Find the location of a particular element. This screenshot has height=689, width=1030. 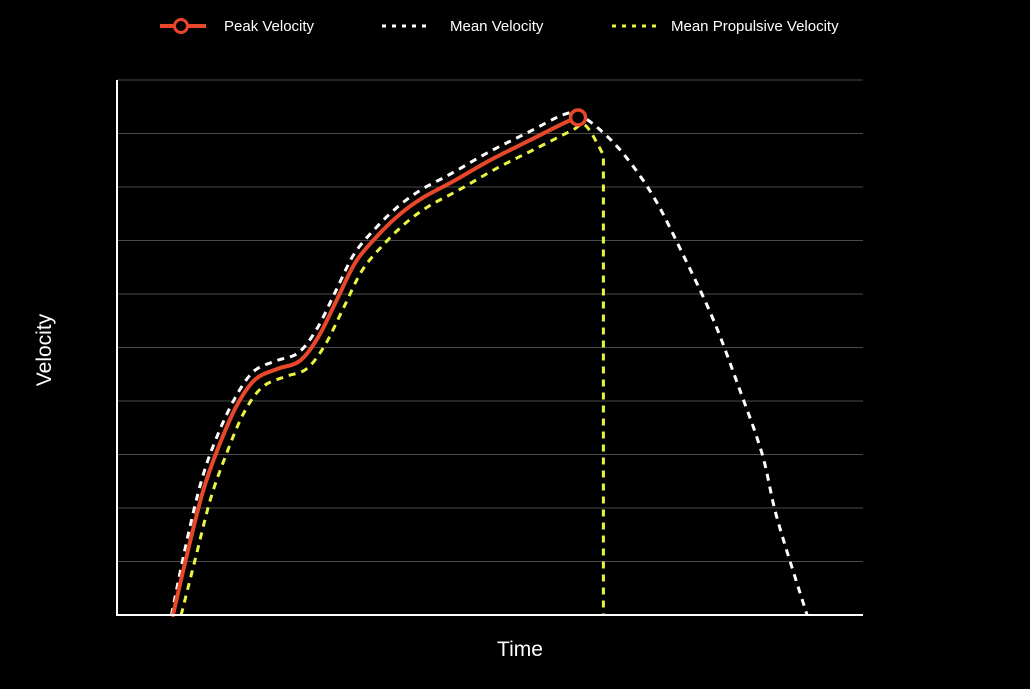

legend-item-mean-velocity: Mean Velocity is located at coordinates (462, 26).